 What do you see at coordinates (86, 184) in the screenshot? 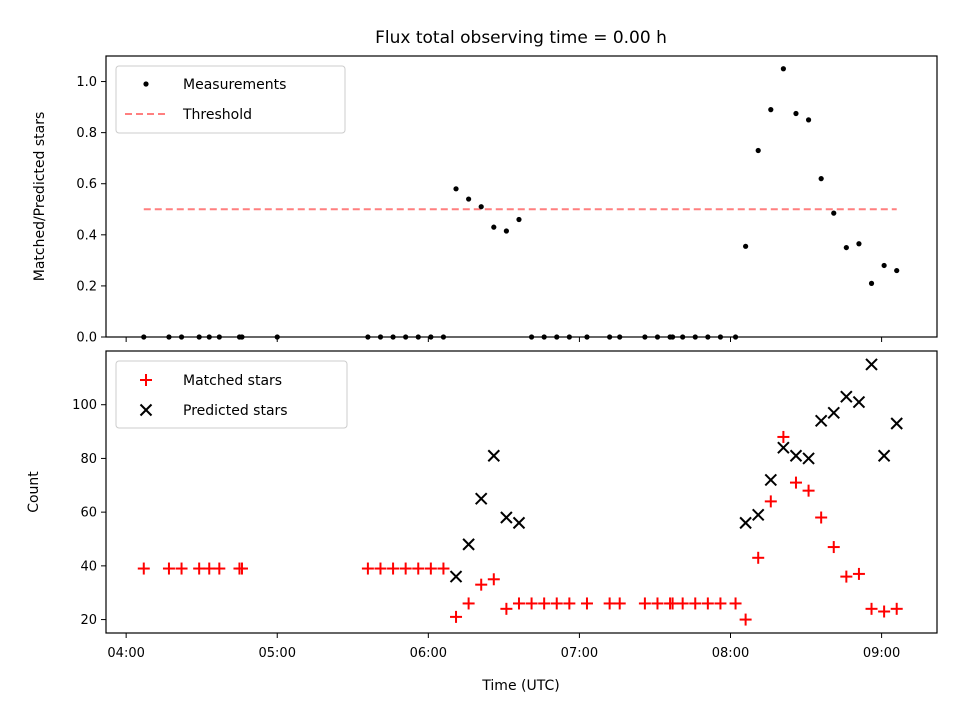
I see `top-y-tick-label: 0.6` at bounding box center [86, 184].